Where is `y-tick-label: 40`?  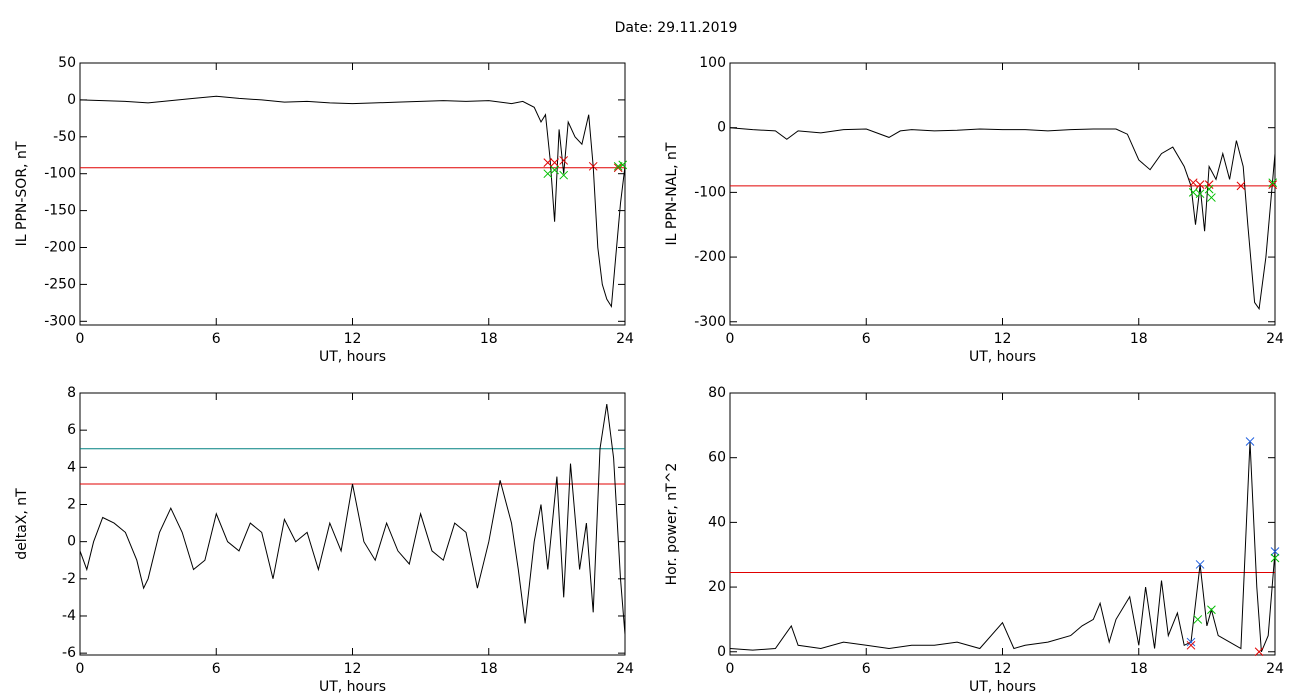 y-tick-label: 40 is located at coordinates (717, 522).